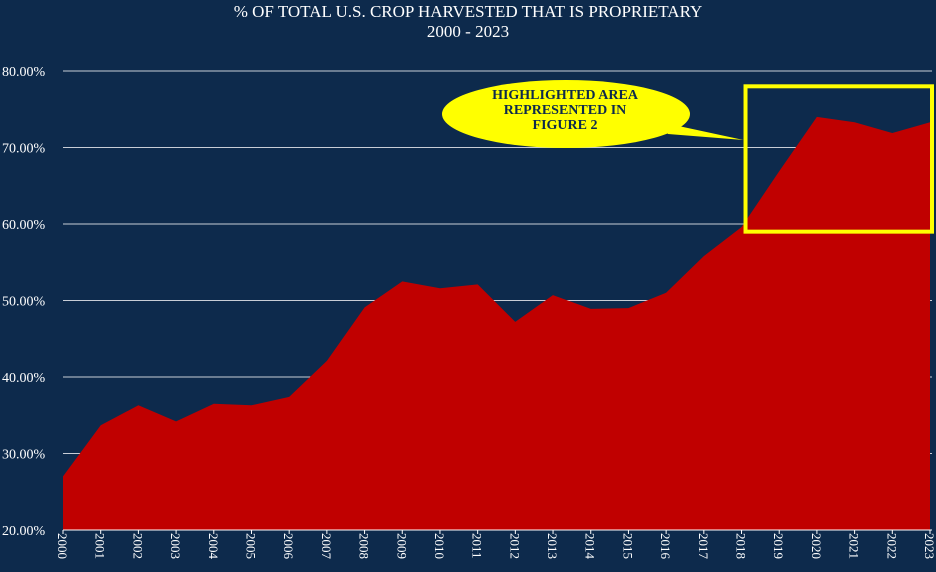  I want to click on x-tick-label: 2011, so click(477, 546).